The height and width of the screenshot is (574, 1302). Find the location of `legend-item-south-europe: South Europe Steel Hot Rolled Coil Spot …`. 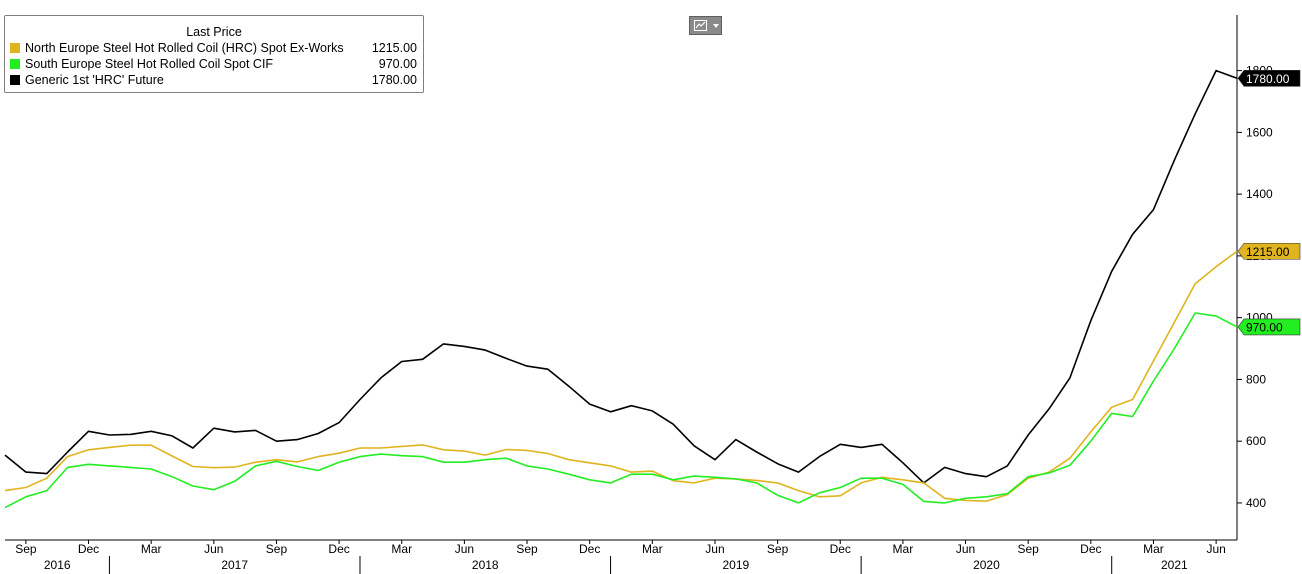

legend-item-south-europe: South Europe Steel Hot Rolled Coil Spot … is located at coordinates (213, 64).